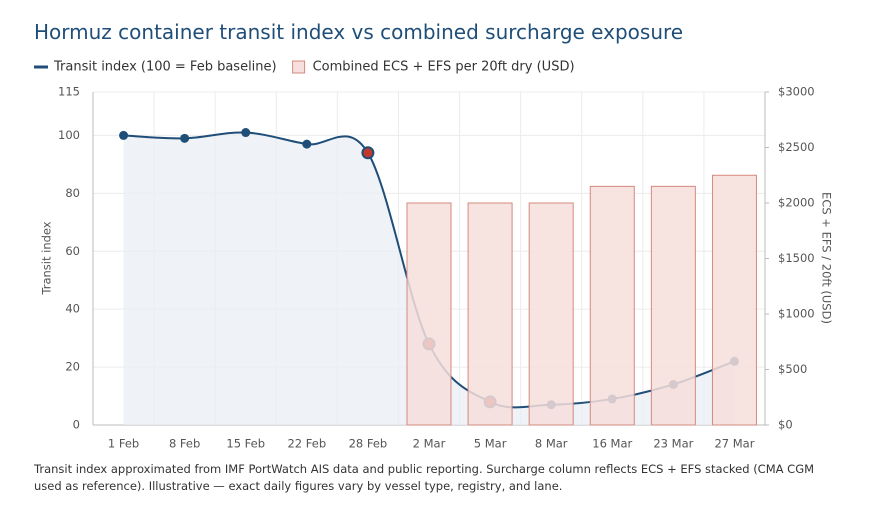 This screenshot has height=515, width=875. What do you see at coordinates (69, 135) in the screenshot?
I see `y-tick-label: 100` at bounding box center [69, 135].